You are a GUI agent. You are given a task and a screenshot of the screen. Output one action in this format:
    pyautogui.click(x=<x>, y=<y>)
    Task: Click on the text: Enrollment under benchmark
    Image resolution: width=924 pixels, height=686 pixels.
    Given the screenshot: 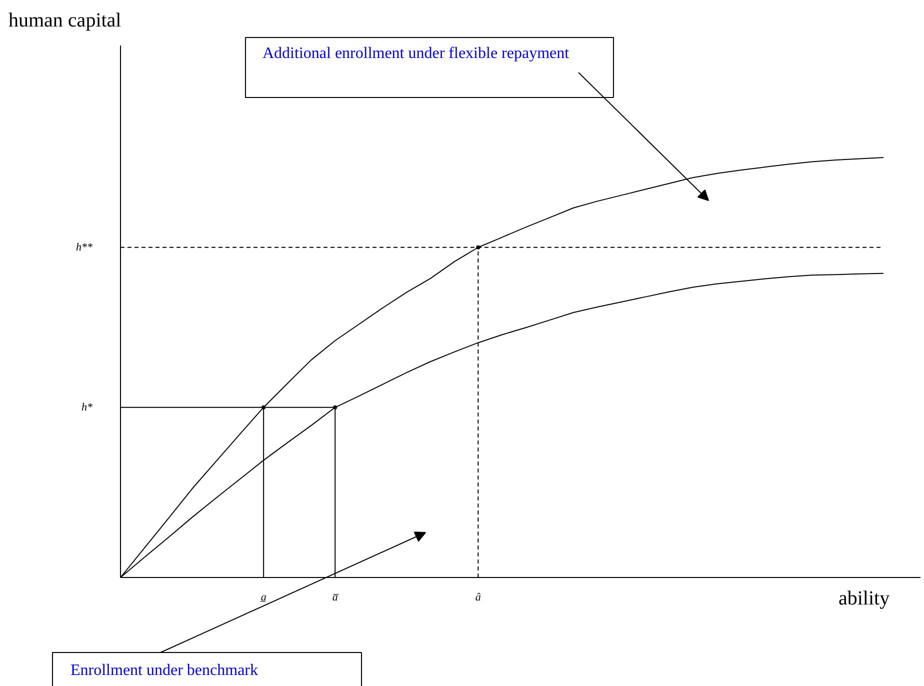 What is the action you would take?
    pyautogui.click(x=164, y=670)
    